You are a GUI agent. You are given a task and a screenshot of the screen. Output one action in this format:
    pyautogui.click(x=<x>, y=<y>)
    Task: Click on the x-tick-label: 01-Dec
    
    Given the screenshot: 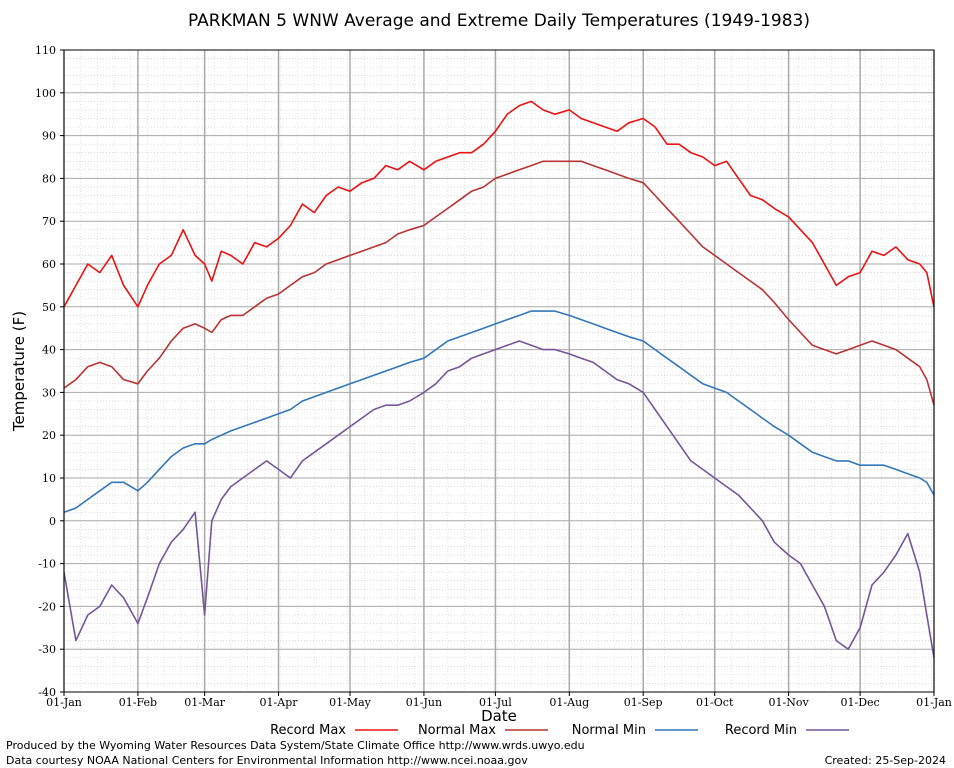 What is the action you would take?
    pyautogui.click(x=860, y=702)
    